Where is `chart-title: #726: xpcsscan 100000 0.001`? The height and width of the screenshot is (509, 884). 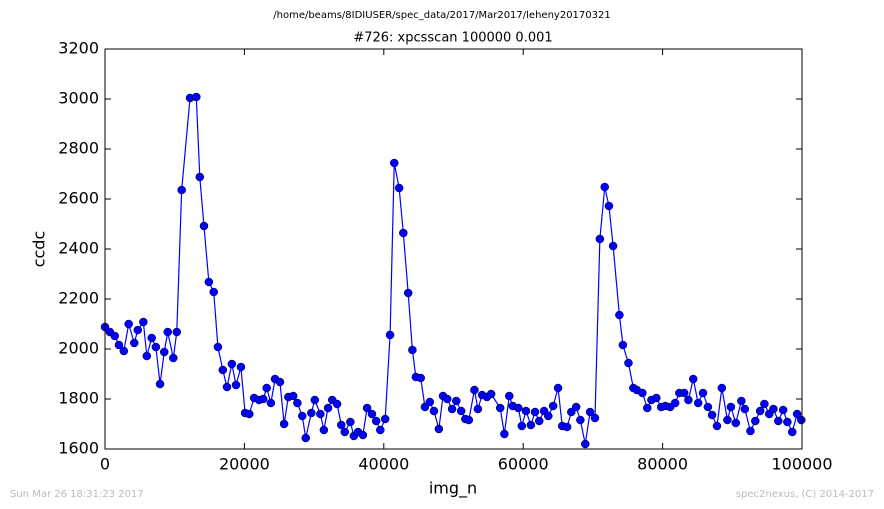
chart-title: #726: xpcsscan 100000 0.001 is located at coordinates (452, 38).